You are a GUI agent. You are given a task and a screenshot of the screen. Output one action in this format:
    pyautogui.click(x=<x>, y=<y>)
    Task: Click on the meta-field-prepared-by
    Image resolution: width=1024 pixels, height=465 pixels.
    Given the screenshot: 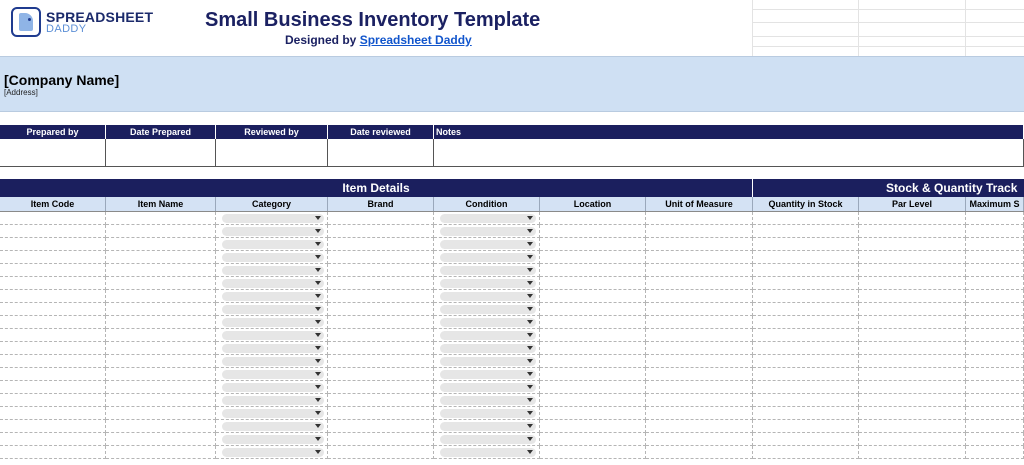 What is the action you would take?
    pyautogui.click(x=53, y=152)
    